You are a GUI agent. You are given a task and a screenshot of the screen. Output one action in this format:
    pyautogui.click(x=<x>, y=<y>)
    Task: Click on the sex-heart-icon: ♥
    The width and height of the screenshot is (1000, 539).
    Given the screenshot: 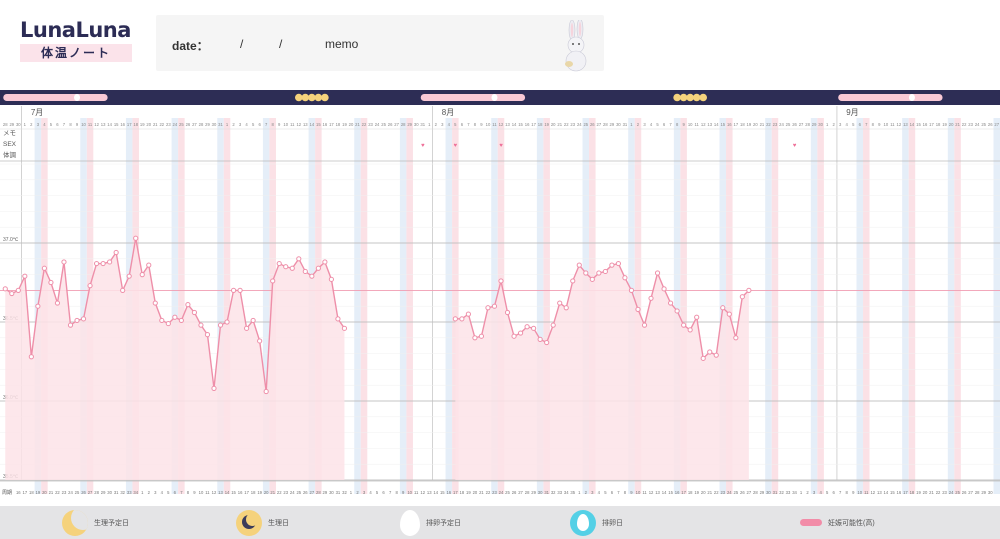 What is the action you would take?
    pyautogui.click(x=501, y=146)
    